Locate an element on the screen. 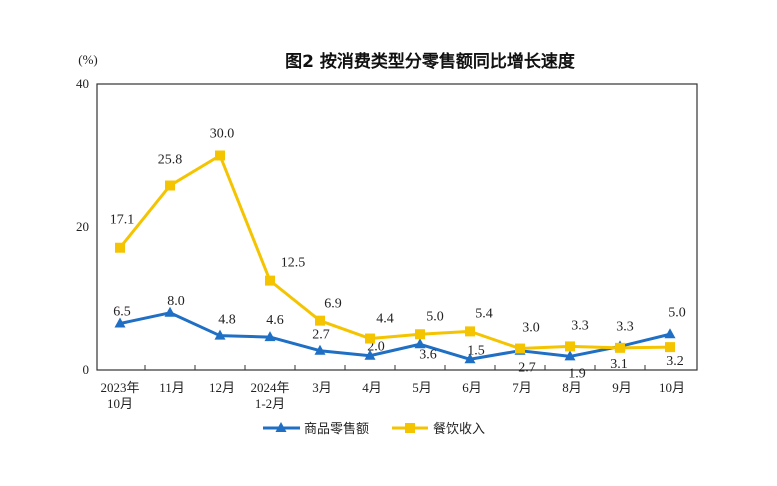 The width and height of the screenshot is (777, 486). y-axis-unit: (%) is located at coordinates (88, 59).